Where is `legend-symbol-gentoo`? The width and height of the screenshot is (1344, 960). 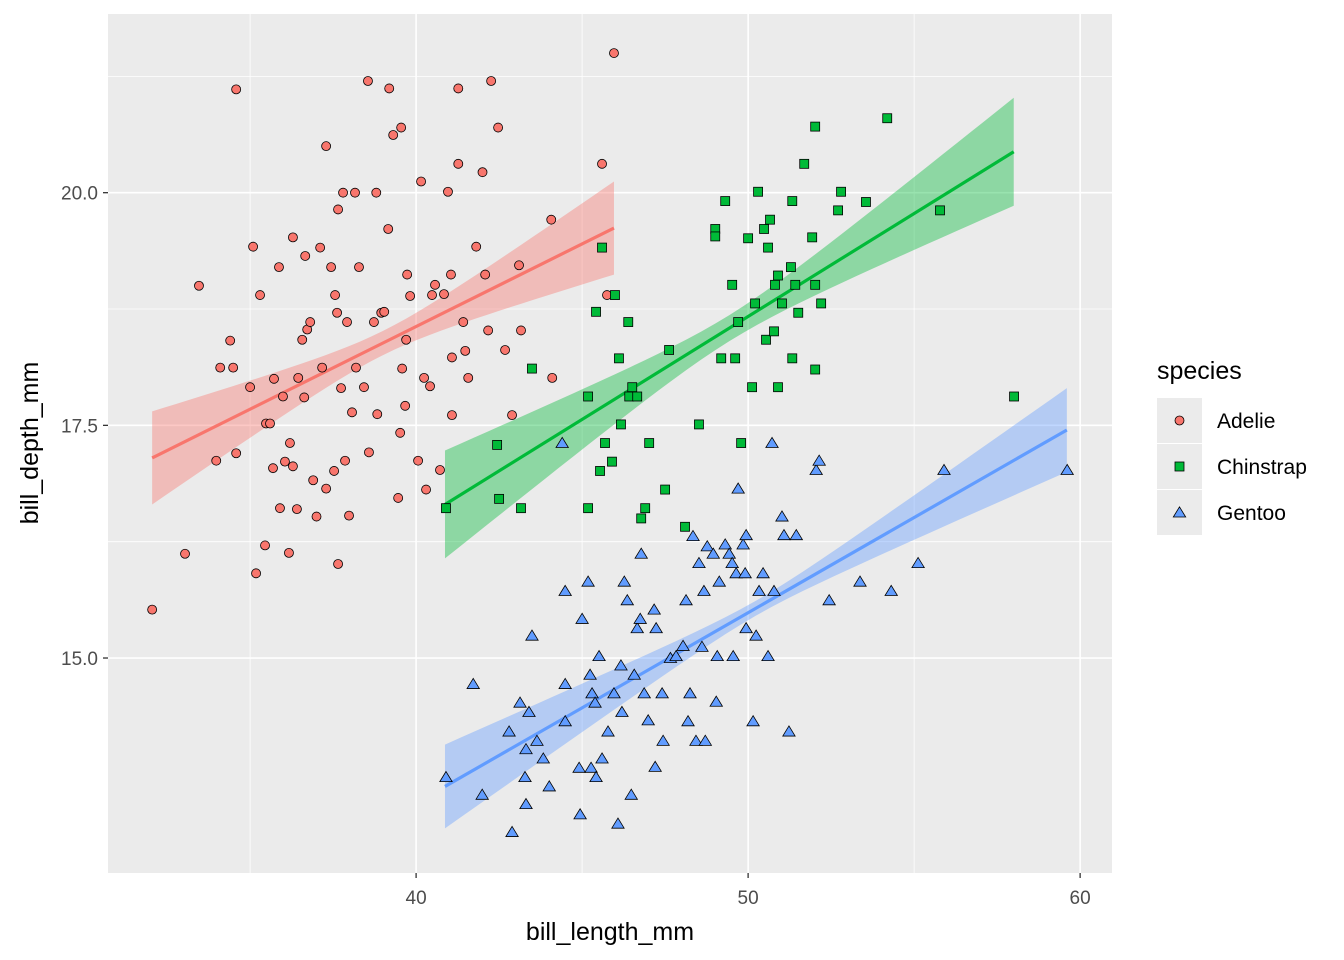
legend-symbol-gentoo is located at coordinates (1179, 512).